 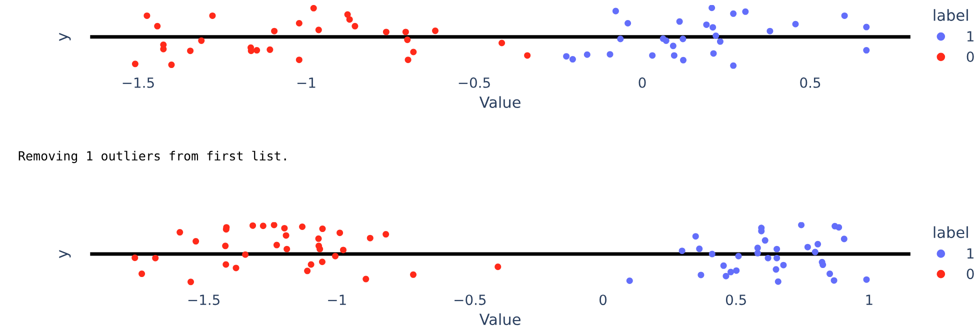 What do you see at coordinates (970, 36) in the screenshot?
I see `legend-label: 1` at bounding box center [970, 36].